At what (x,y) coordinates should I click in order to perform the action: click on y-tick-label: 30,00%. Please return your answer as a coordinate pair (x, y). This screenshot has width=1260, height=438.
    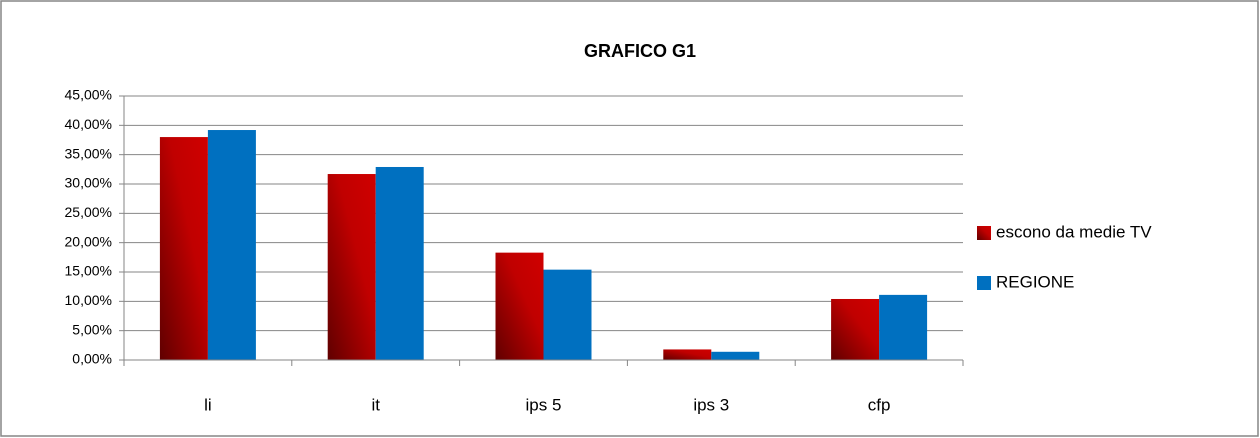
    Looking at the image, I should click on (88, 183).